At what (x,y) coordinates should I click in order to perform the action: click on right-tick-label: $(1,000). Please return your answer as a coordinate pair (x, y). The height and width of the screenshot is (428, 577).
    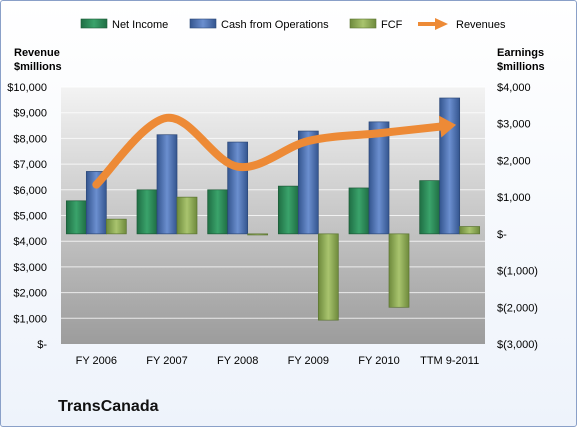
    Looking at the image, I should click on (517, 272).